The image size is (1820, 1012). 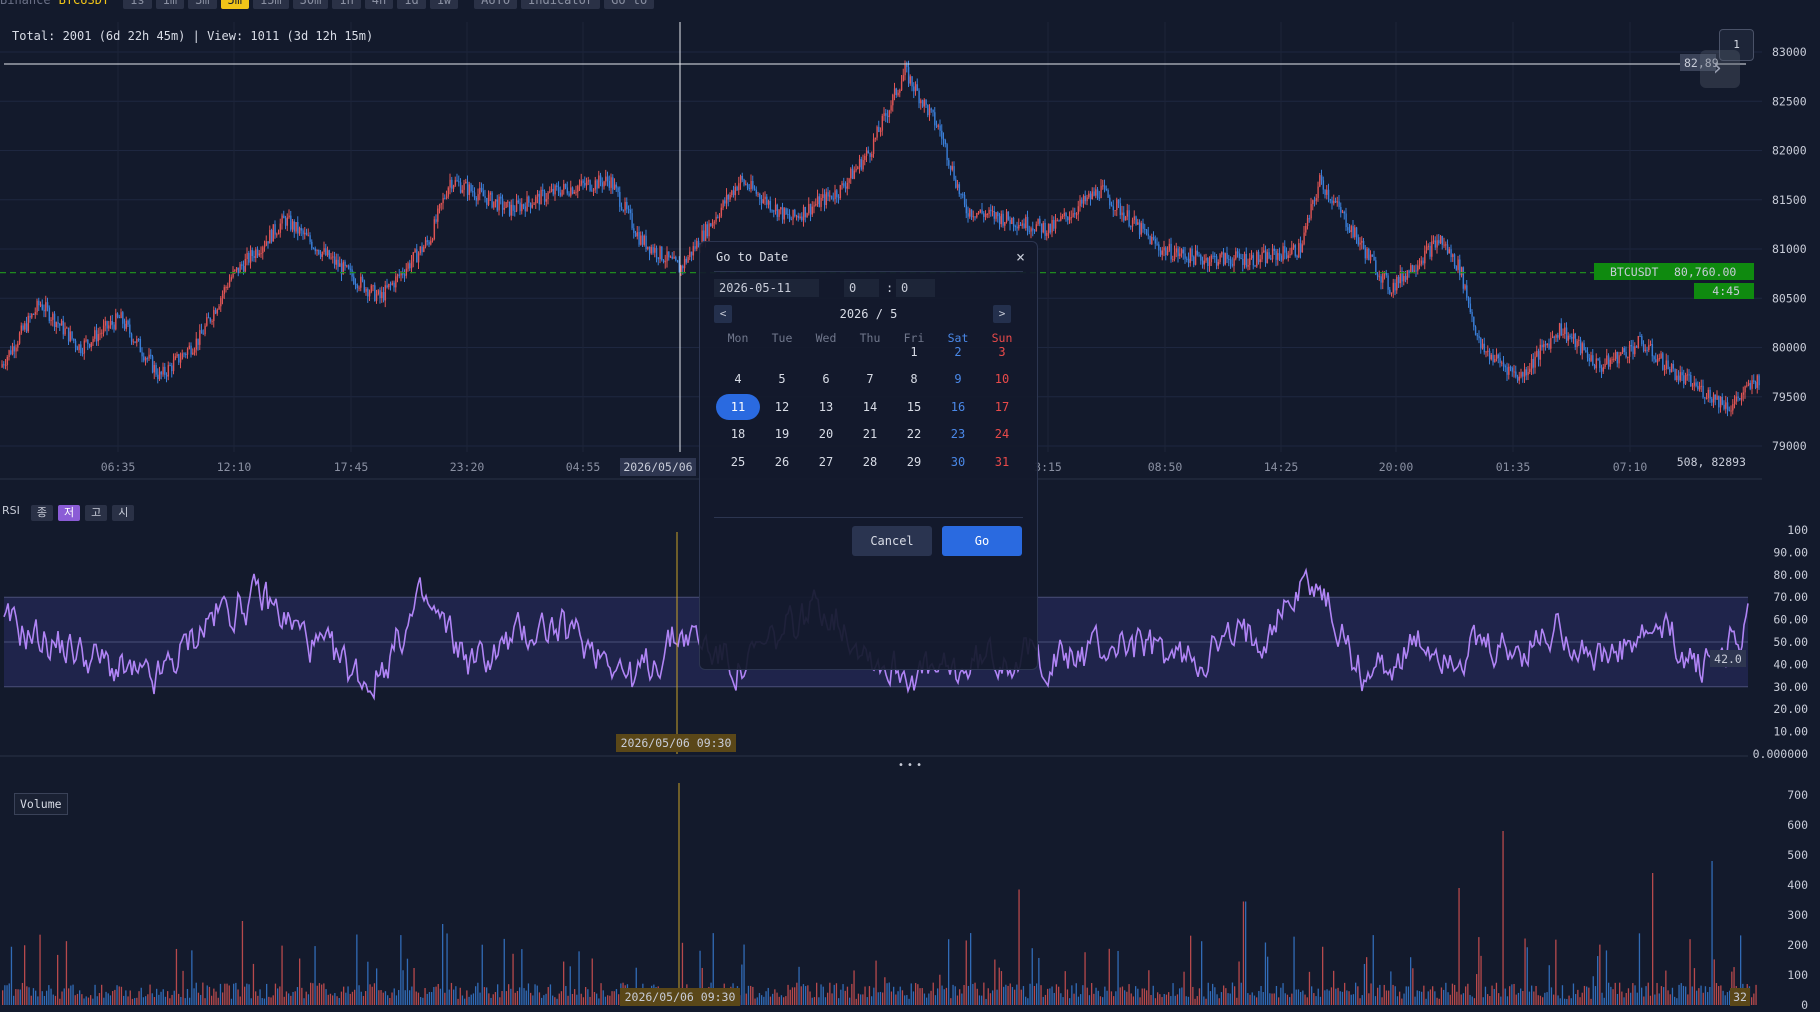 What do you see at coordinates (346, 4) in the screenshot?
I see `interval-button-1h: 1h` at bounding box center [346, 4].